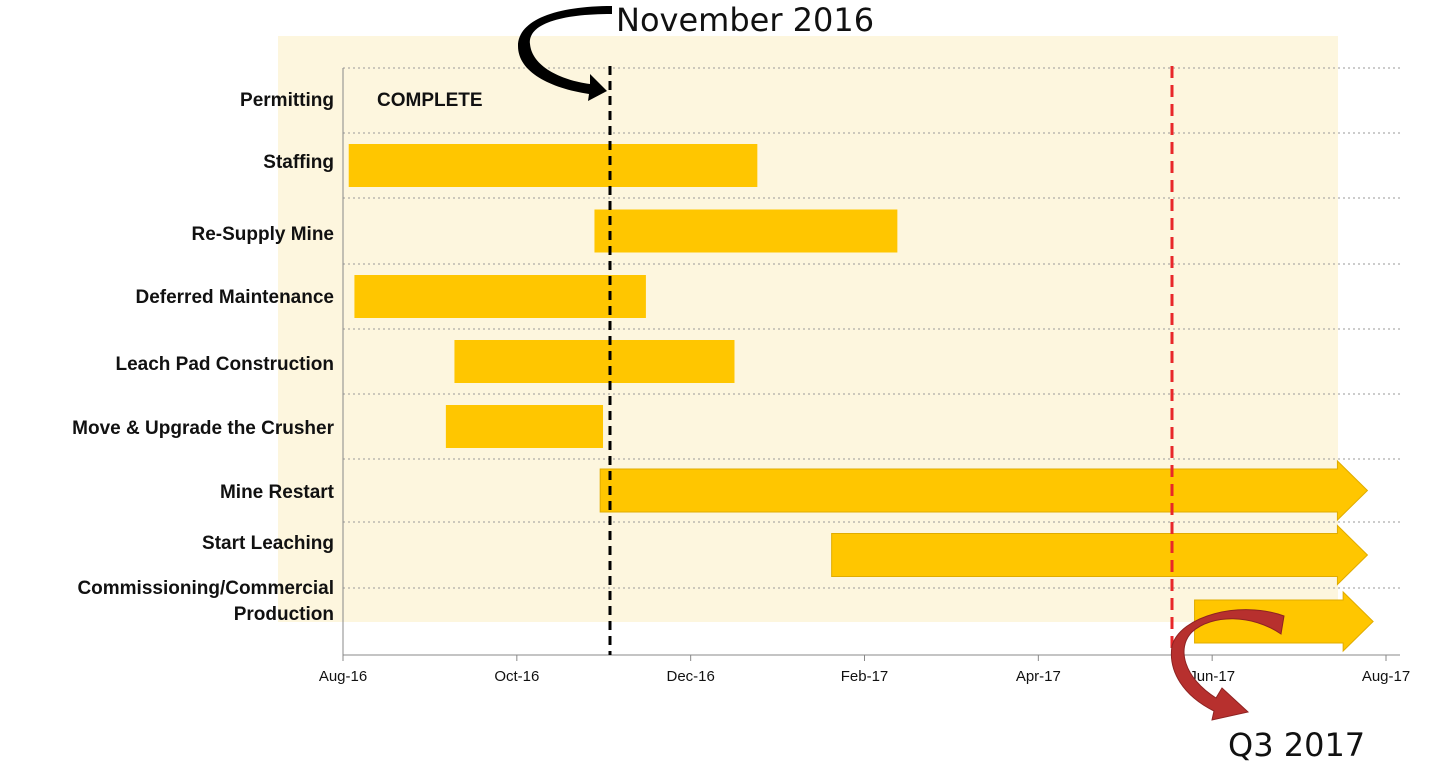 Image resolution: width=1441 pixels, height=772 pixels. Describe the element at coordinates (262, 234) in the screenshot. I see `task-label: Re-Supply Mine` at that location.